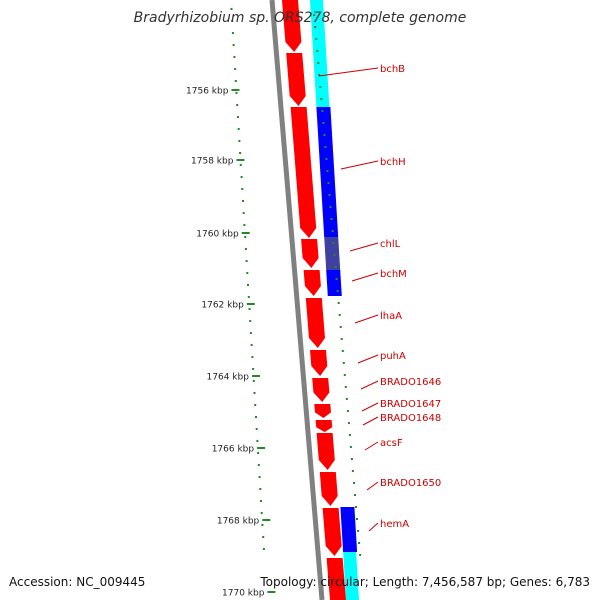 This screenshot has height=600, width=600. What do you see at coordinates (393, 162) in the screenshot?
I see `gene-label: bchH` at bounding box center [393, 162].